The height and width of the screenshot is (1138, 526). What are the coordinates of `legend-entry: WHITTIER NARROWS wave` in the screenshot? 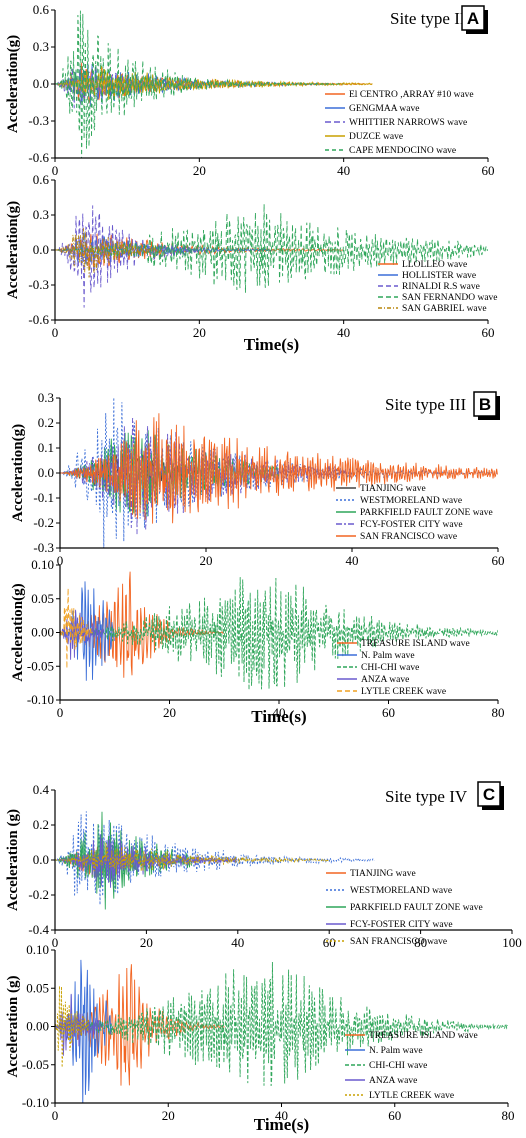 It's located at (408, 123).